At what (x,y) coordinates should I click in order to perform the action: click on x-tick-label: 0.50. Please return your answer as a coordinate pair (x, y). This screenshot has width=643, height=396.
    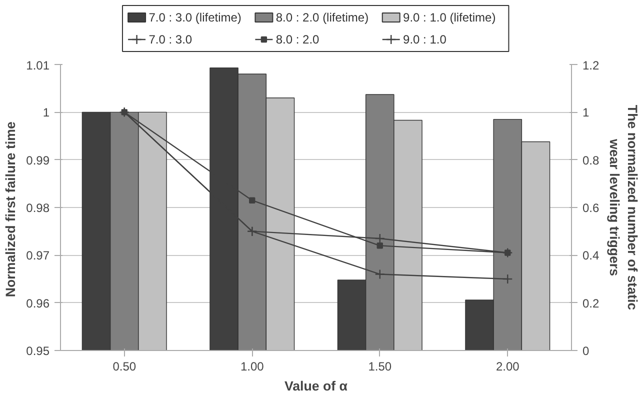
    Looking at the image, I should click on (124, 367).